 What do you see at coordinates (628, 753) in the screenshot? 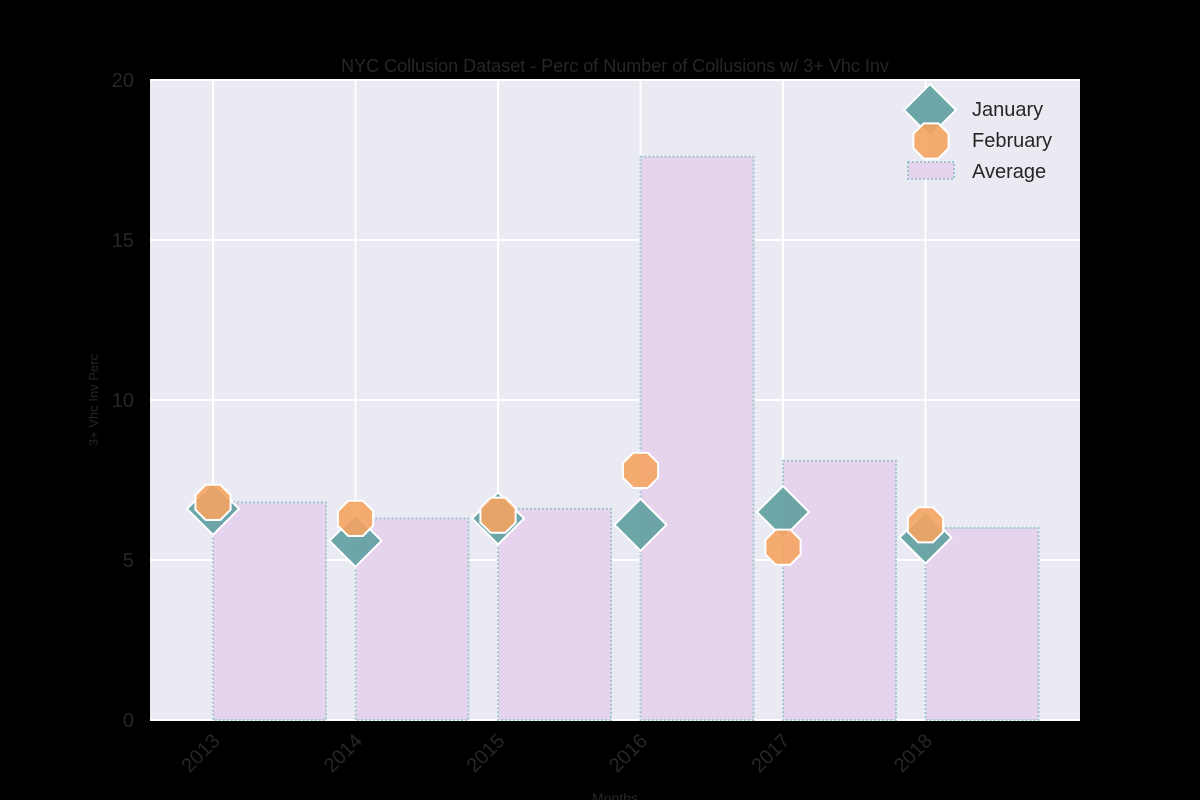
I see `x-tick-label: 2016` at bounding box center [628, 753].